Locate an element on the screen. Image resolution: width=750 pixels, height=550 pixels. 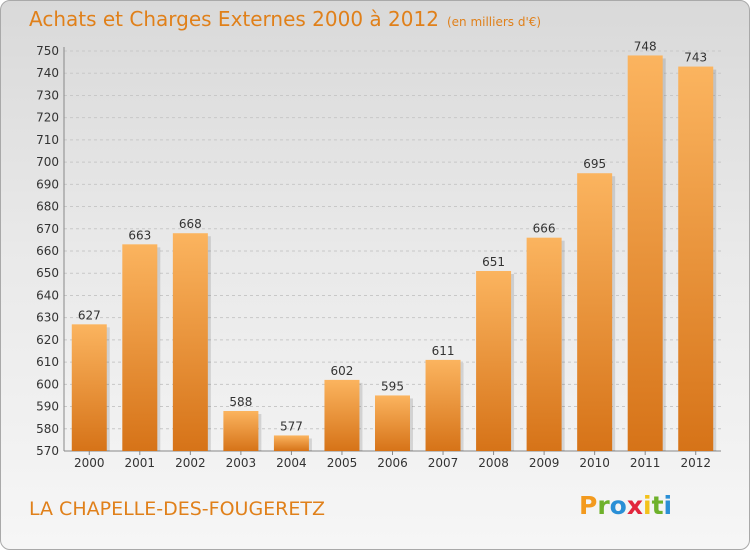
y-tick-label: 630 is located at coordinates (47, 318).